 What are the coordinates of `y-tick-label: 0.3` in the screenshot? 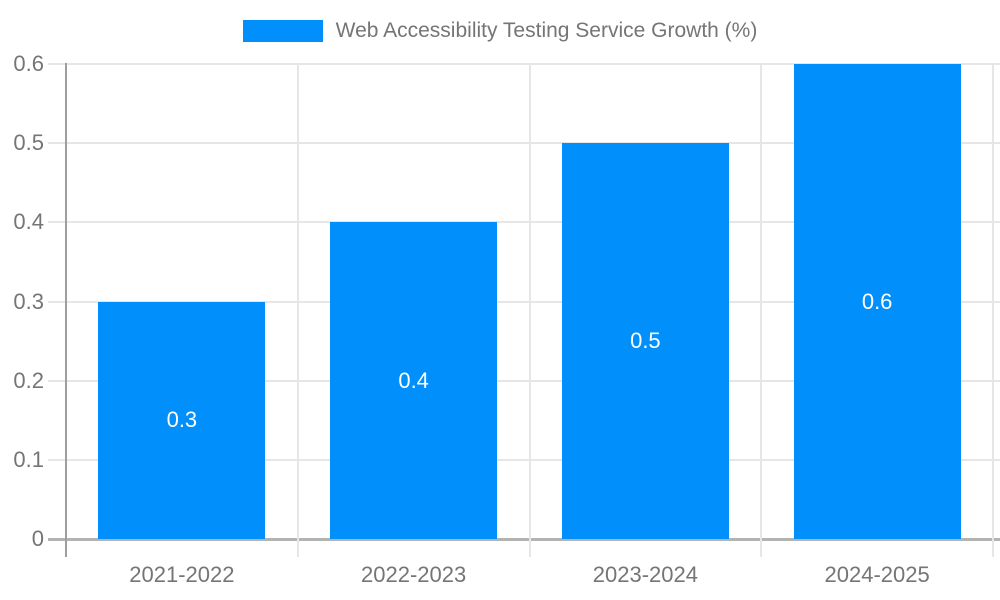 It's located at (28, 301).